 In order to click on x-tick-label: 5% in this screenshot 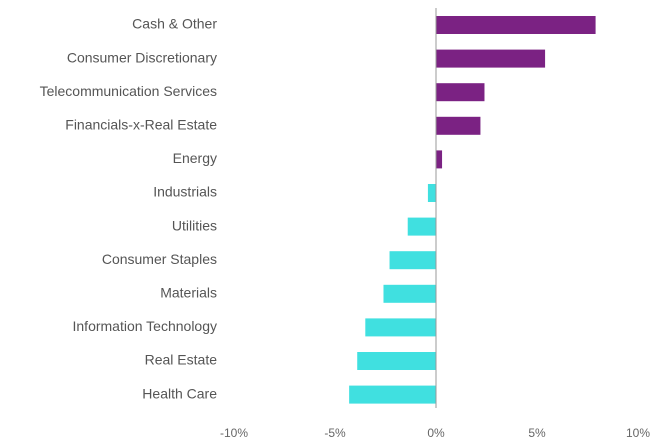, I will do `click(537, 432)`.